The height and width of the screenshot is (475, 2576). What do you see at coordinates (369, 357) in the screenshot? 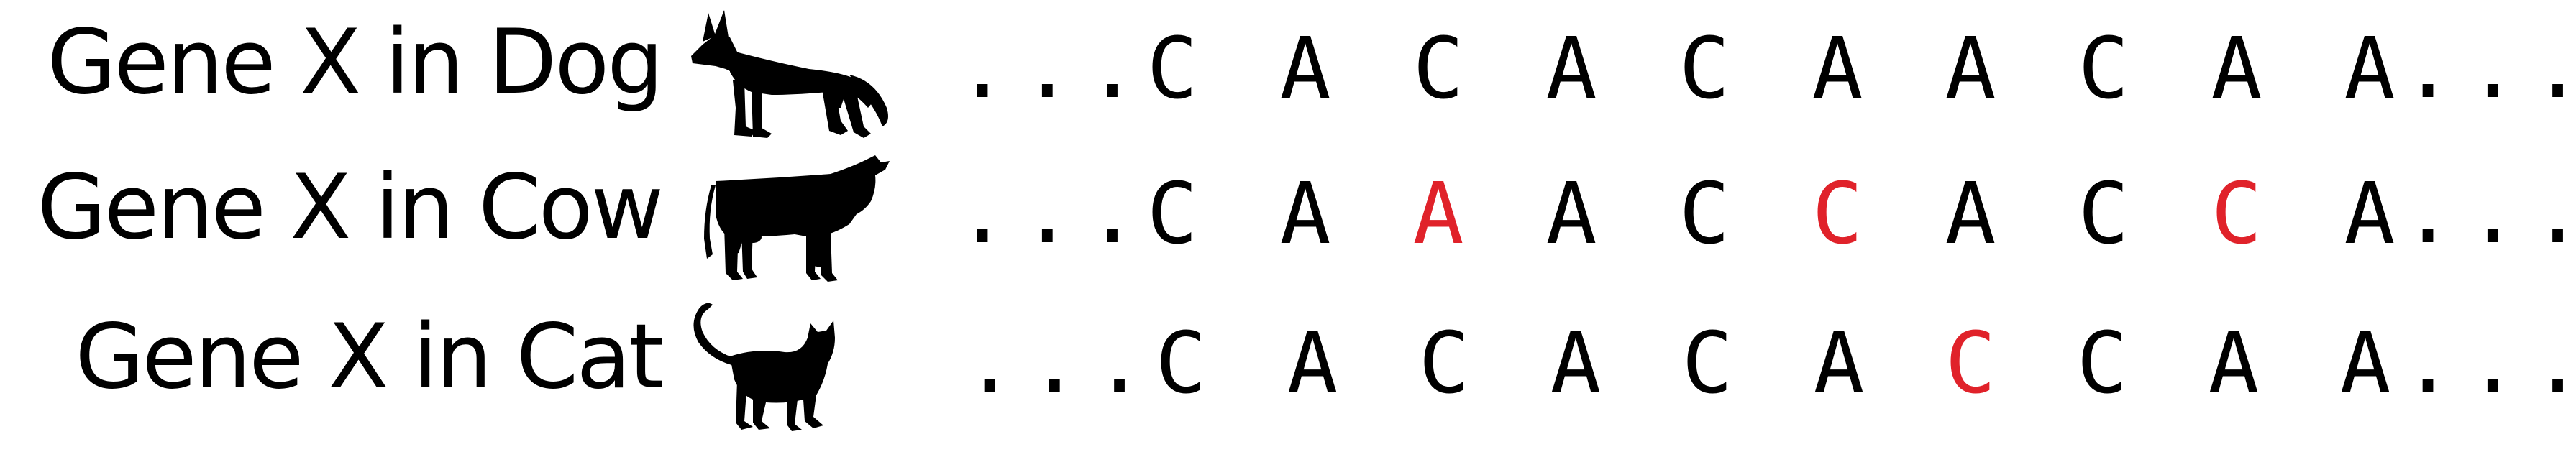
I see `row-label: Gene X in Cat` at bounding box center [369, 357].